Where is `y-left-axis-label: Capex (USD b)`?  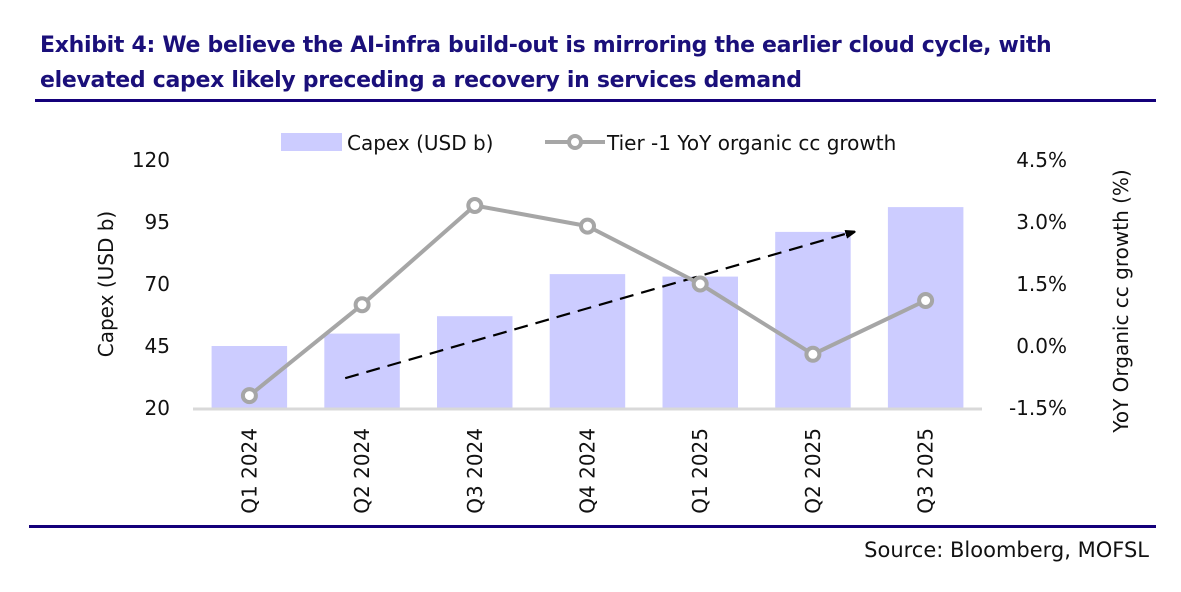 y-left-axis-label: Capex (USD b) is located at coordinates (106, 284).